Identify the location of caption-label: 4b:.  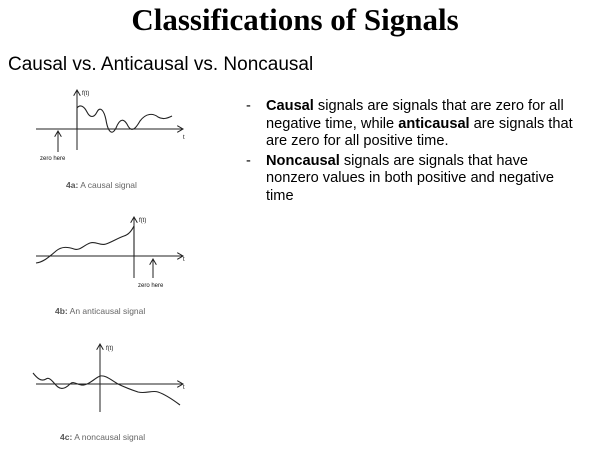
(61, 311).